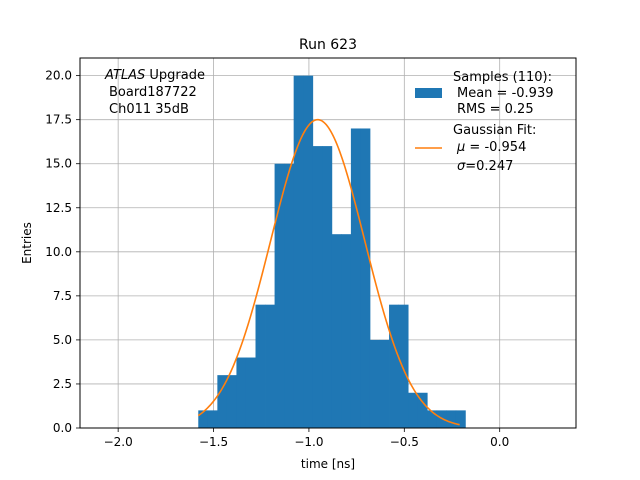 This screenshot has width=640, height=480. I want to click on y-tick-label: 17.5, so click(58, 120).